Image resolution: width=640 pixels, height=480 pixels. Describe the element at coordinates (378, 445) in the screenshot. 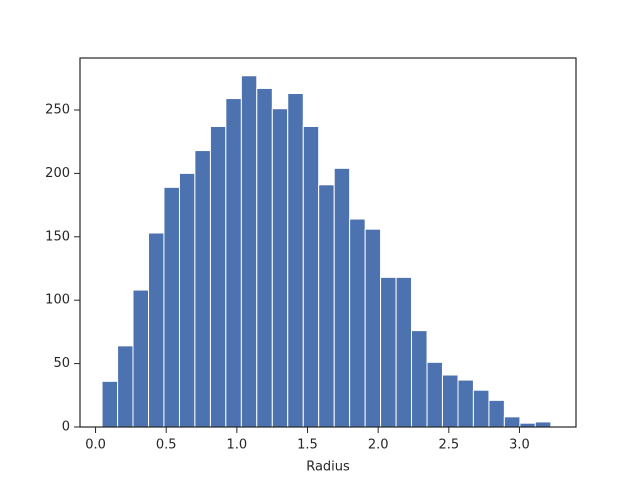

I see `x-tick-label: 2.0` at that location.